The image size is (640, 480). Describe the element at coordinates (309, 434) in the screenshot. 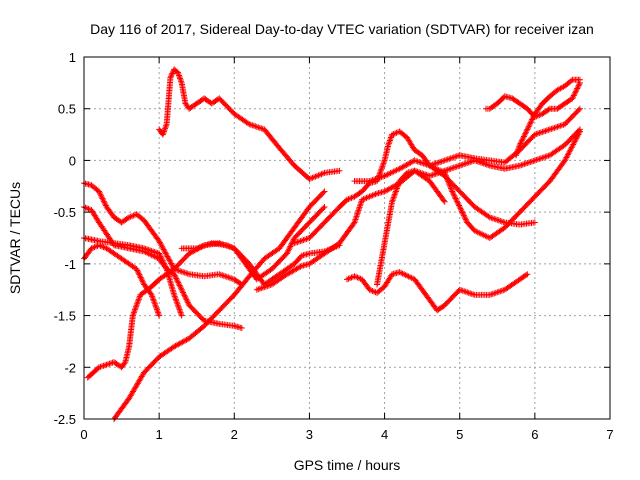

I see `x-tick-label: 3` at that location.